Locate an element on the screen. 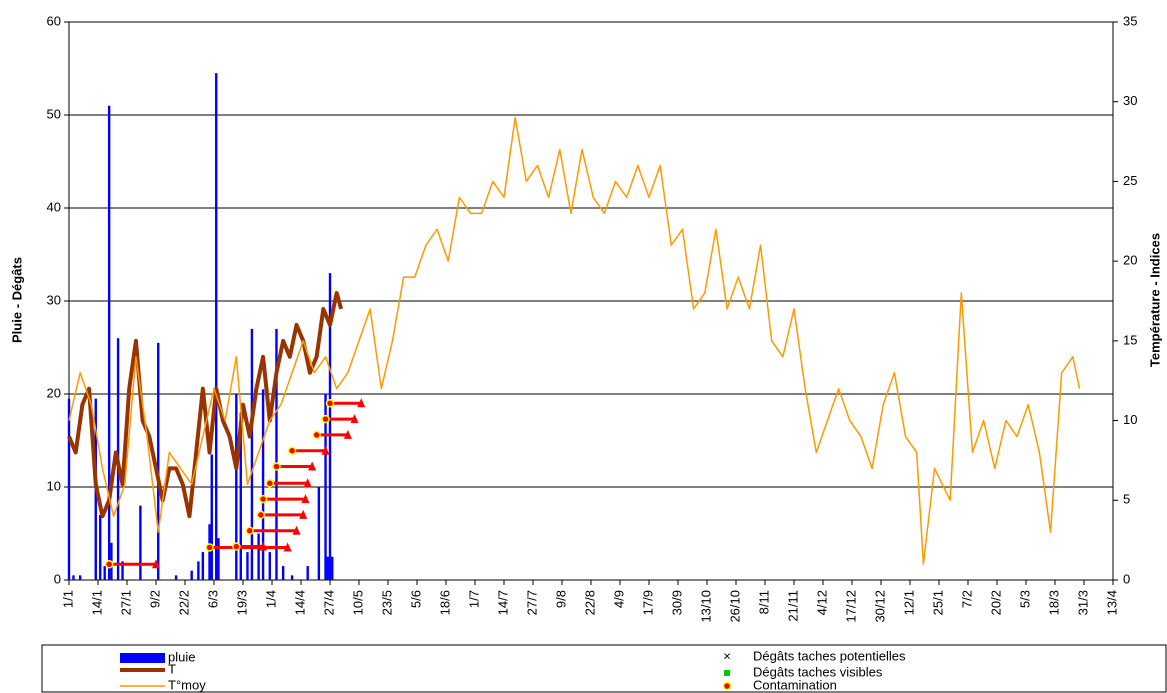 The image size is (1167, 693). x-tick-label: 30/12 is located at coordinates (879, 606).